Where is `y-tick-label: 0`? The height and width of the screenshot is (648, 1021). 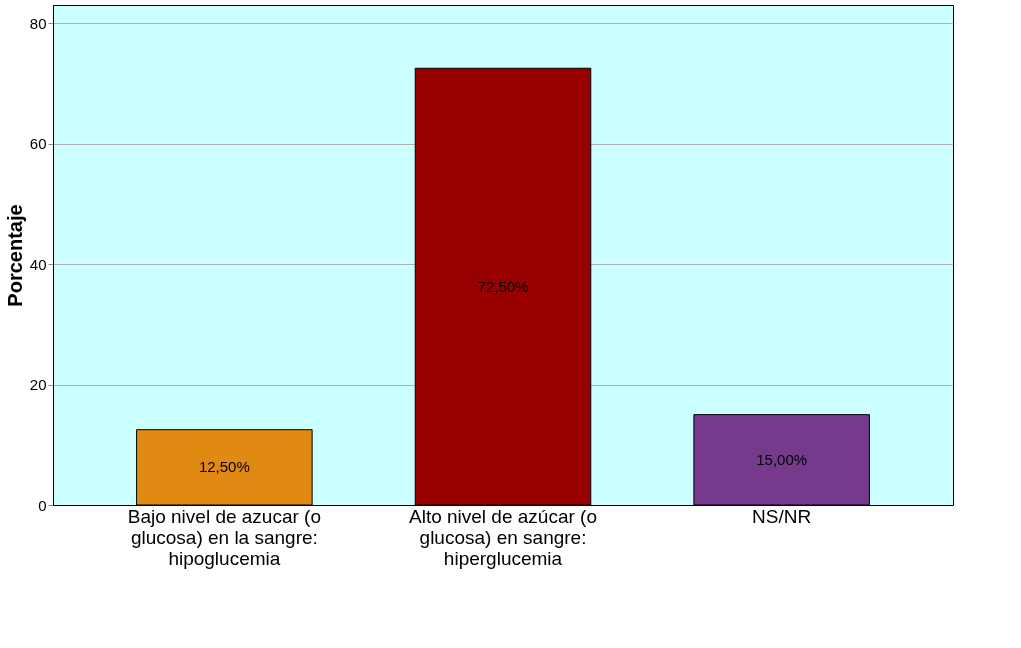
y-tick-label: 0 is located at coordinates (42, 505).